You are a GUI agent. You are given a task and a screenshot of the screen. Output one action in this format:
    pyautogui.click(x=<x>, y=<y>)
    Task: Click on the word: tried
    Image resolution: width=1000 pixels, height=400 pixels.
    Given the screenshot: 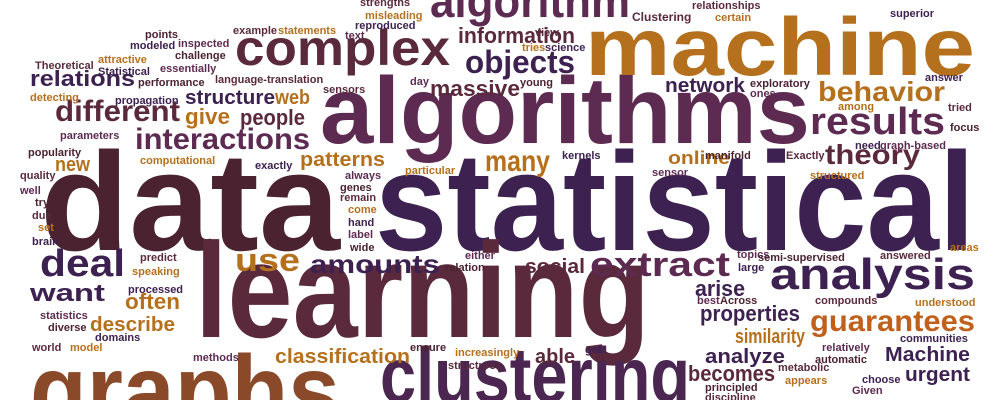 What is the action you would take?
    pyautogui.click(x=960, y=108)
    